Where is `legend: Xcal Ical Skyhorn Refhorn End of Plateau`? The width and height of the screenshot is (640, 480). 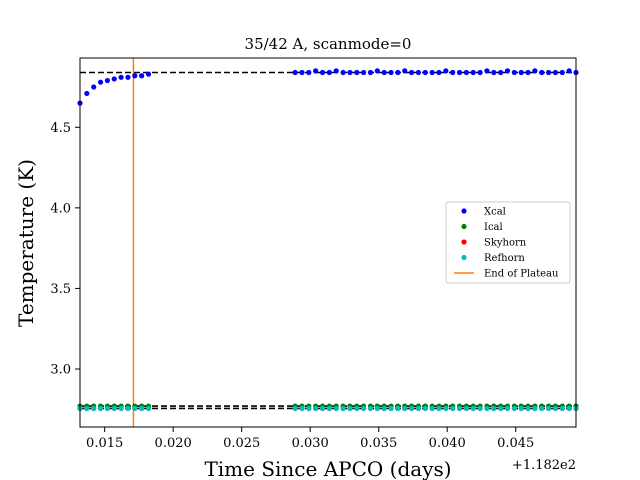
legend: Xcal Ical Skyhorn Refhorn End of Plateau is located at coordinates (508, 242).